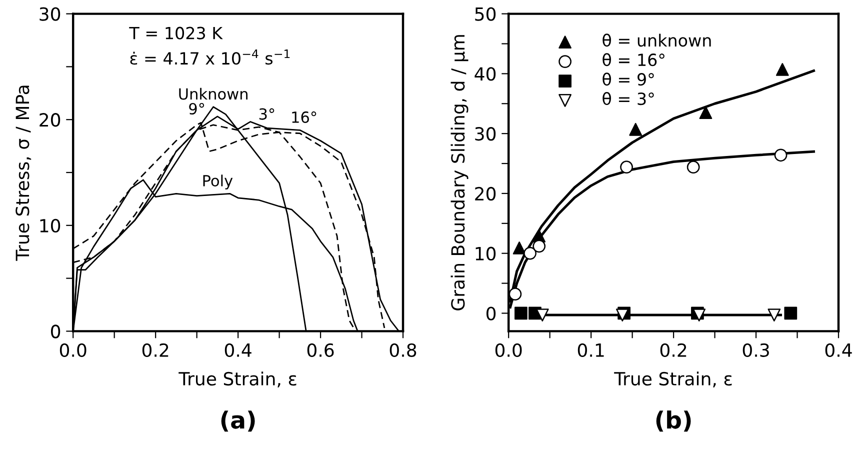 This screenshot has height=460, width=860. I want to click on text: (b), so click(673, 421).